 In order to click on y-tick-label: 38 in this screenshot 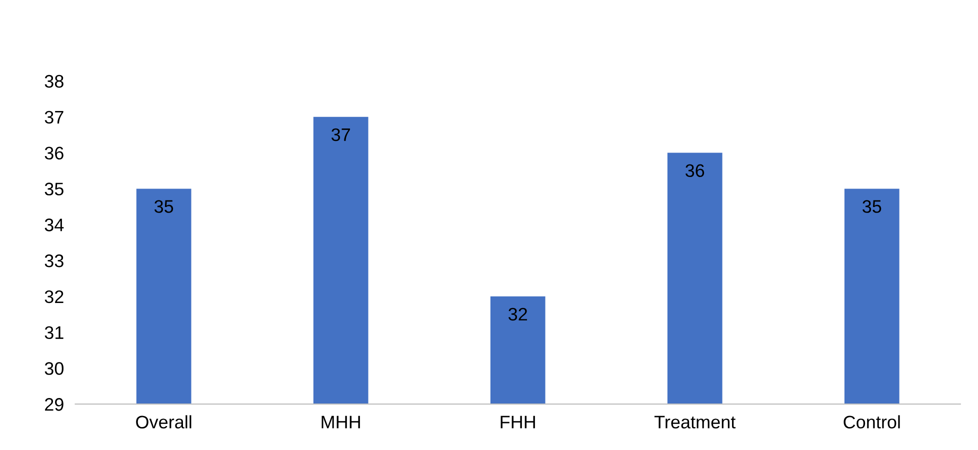, I will do `click(54, 81)`.